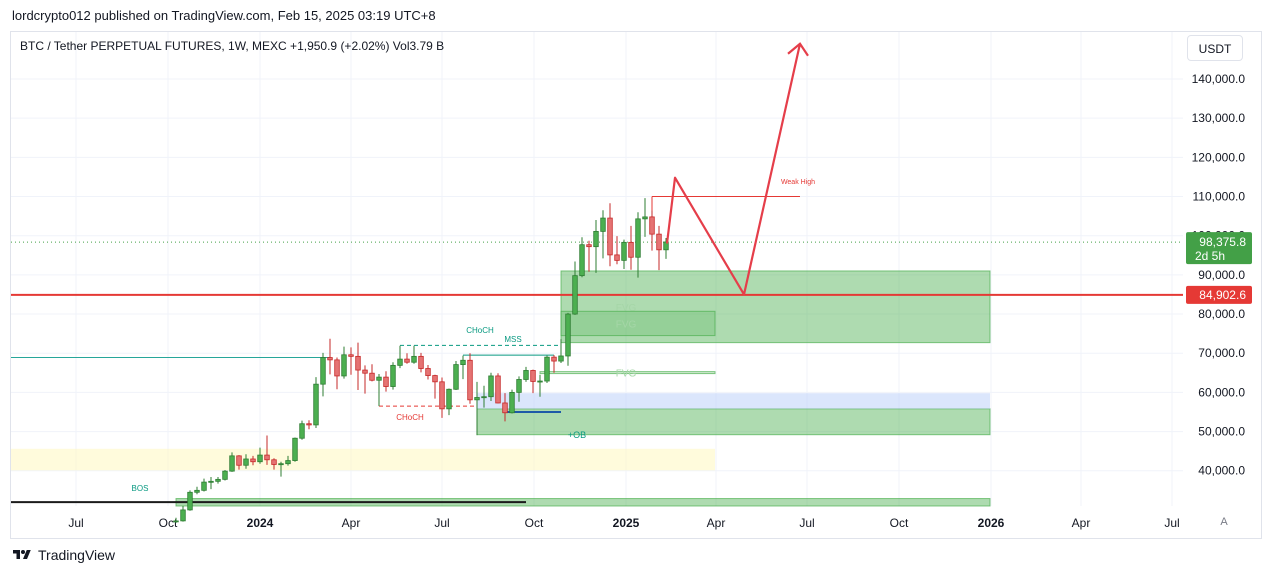  I want to click on y-tick-label: 110,000.0, so click(1219, 197).